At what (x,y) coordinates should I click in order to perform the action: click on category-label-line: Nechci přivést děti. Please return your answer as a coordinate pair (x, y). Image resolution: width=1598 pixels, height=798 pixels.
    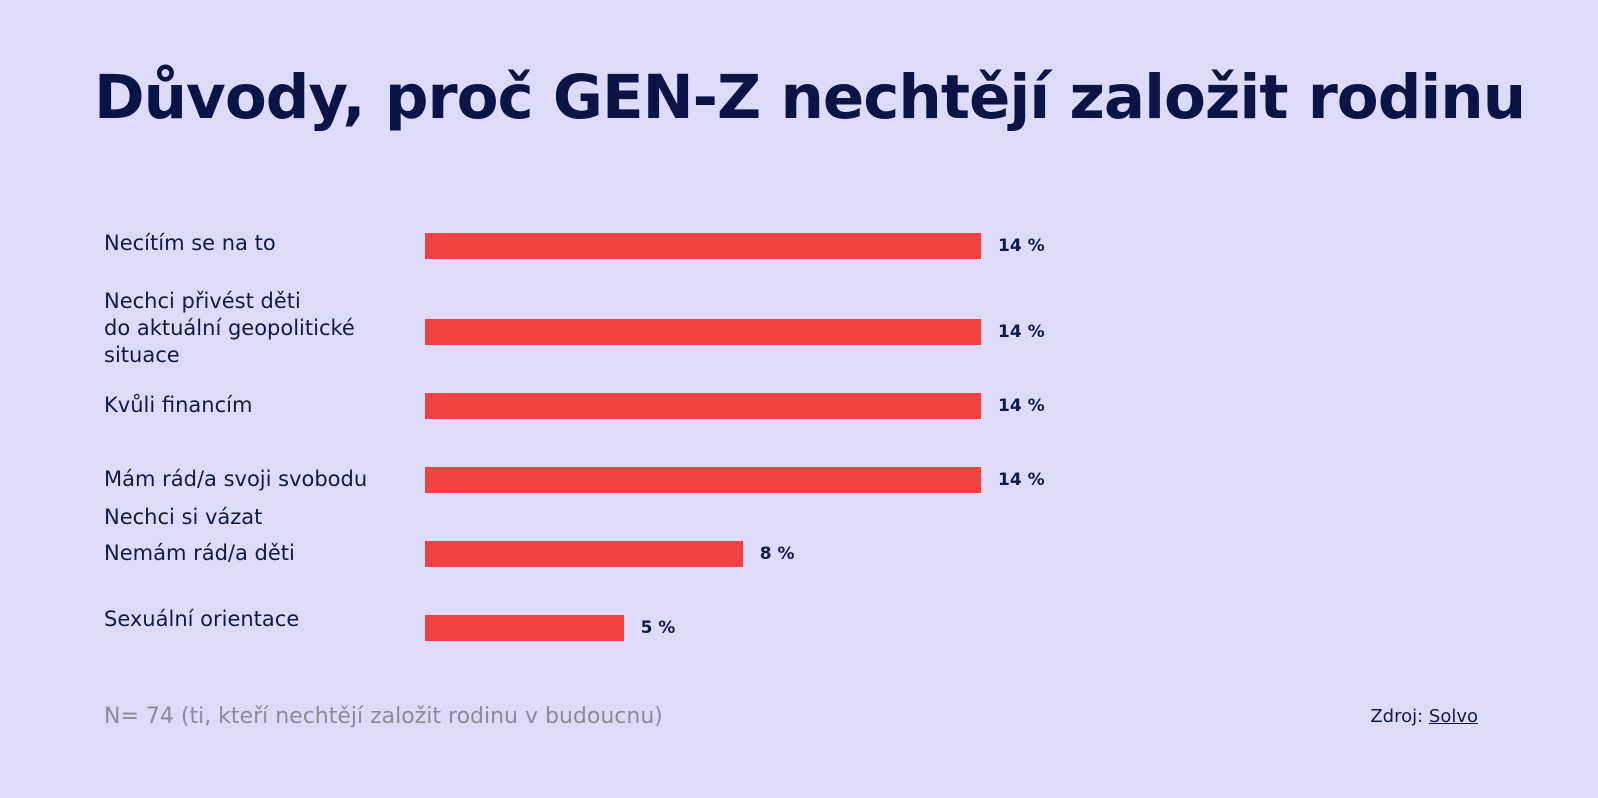
    Looking at the image, I should click on (202, 301).